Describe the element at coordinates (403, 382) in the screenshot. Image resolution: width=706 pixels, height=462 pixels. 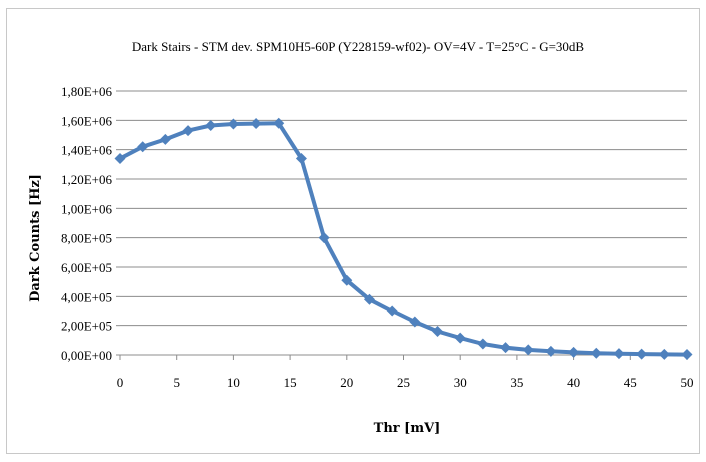
I see `x-tick-label: 25` at that location.